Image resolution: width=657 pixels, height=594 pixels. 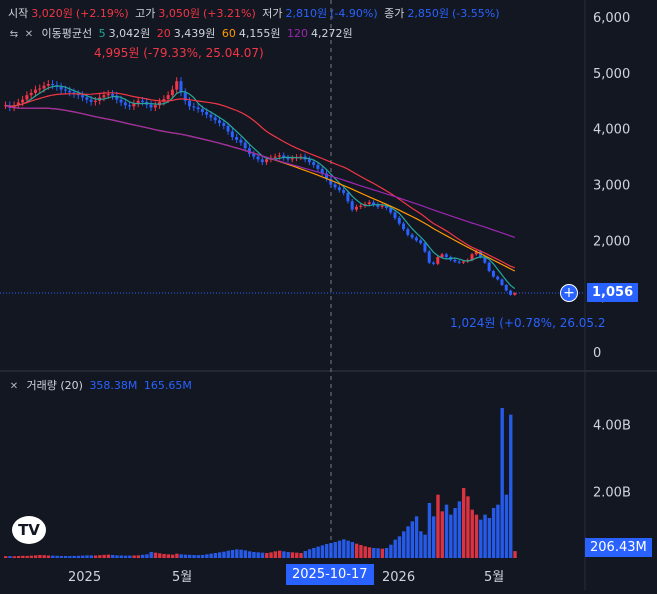 What do you see at coordinates (394, 13) in the screenshot?
I see `close-label: 종가` at bounding box center [394, 13].